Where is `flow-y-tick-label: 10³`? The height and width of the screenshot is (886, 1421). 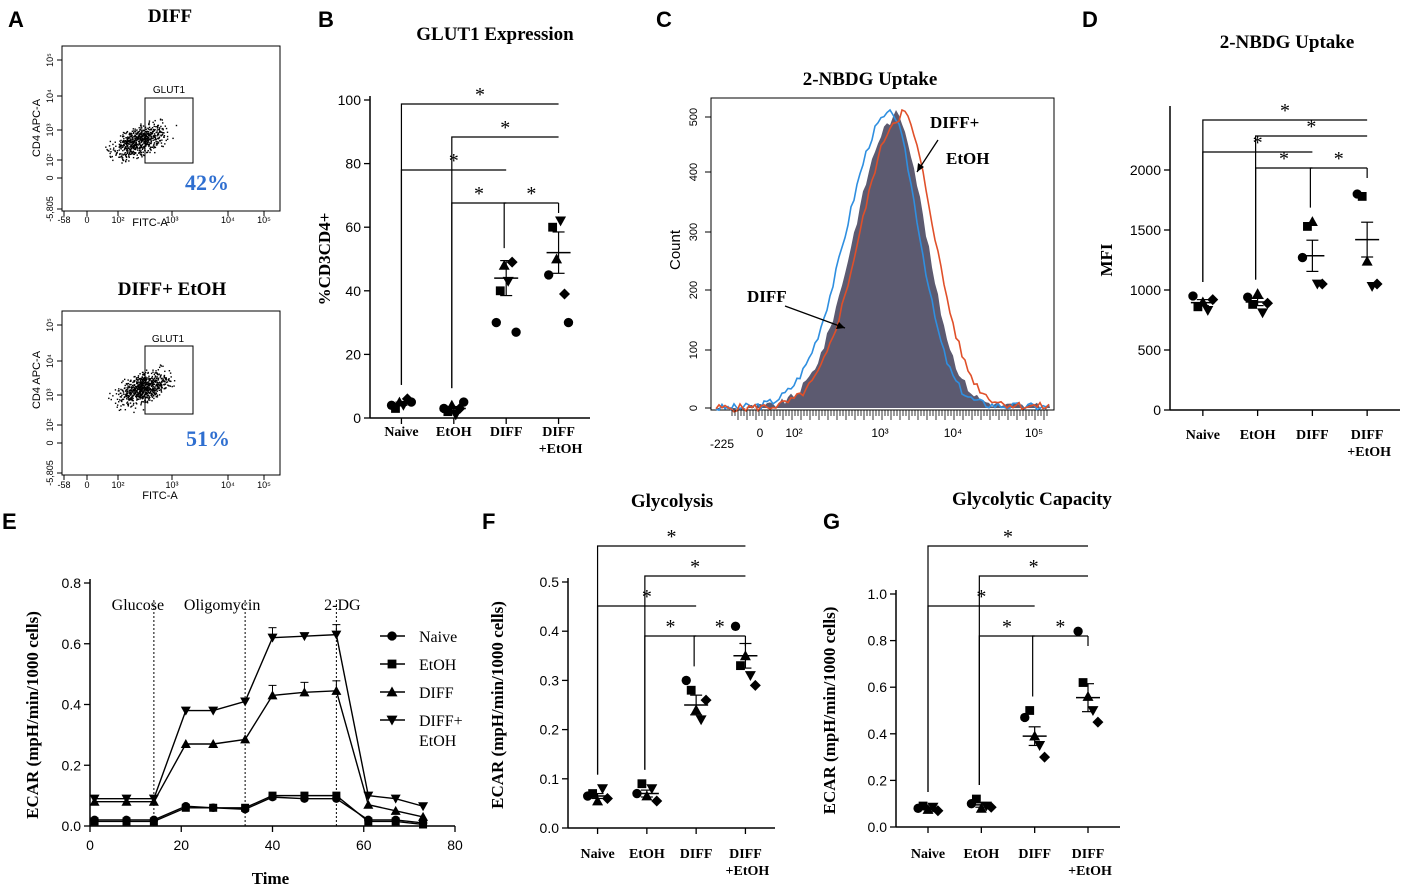
flow-y-tick-label: 10³ is located at coordinates (50, 394).